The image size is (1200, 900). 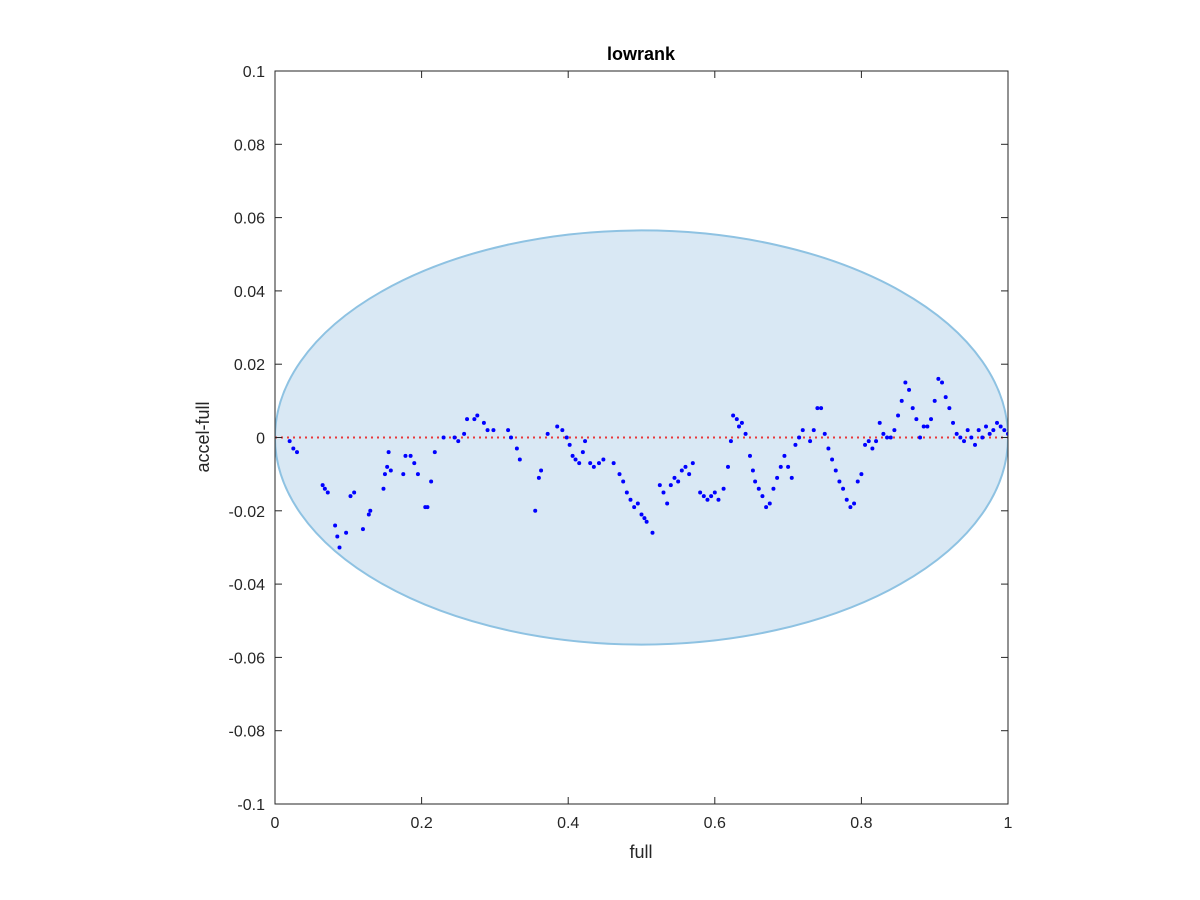 I want to click on x-tick-label: 1, so click(x=1008, y=823).